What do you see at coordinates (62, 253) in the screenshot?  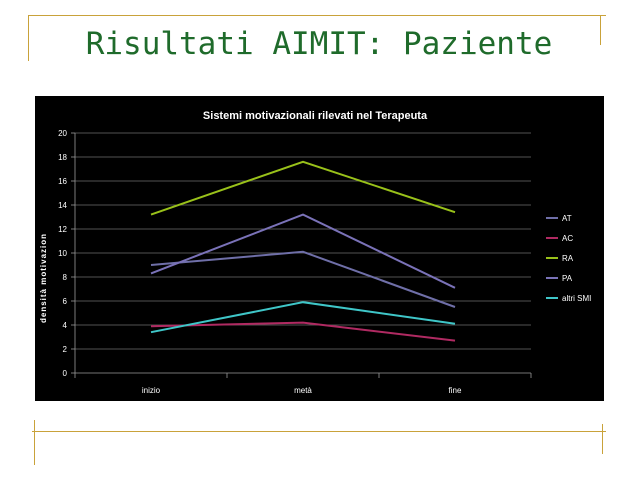 I see `y-tick-label: 10` at bounding box center [62, 253].